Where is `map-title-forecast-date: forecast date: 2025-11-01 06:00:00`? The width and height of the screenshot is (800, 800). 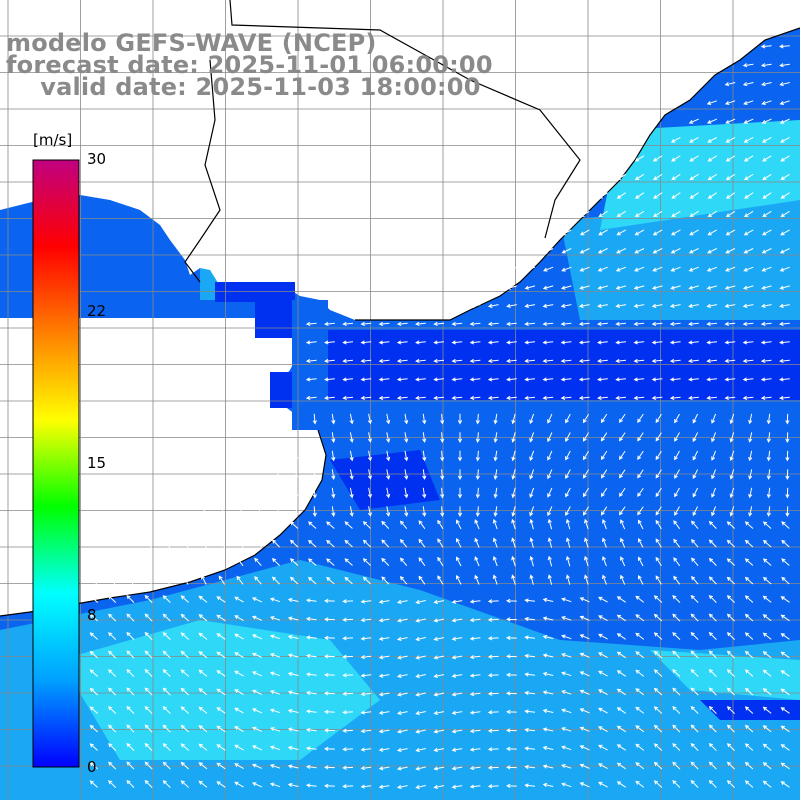
map-title-forecast-date: forecast date: 2025-11-01 06:00:00 is located at coordinates (249, 65).